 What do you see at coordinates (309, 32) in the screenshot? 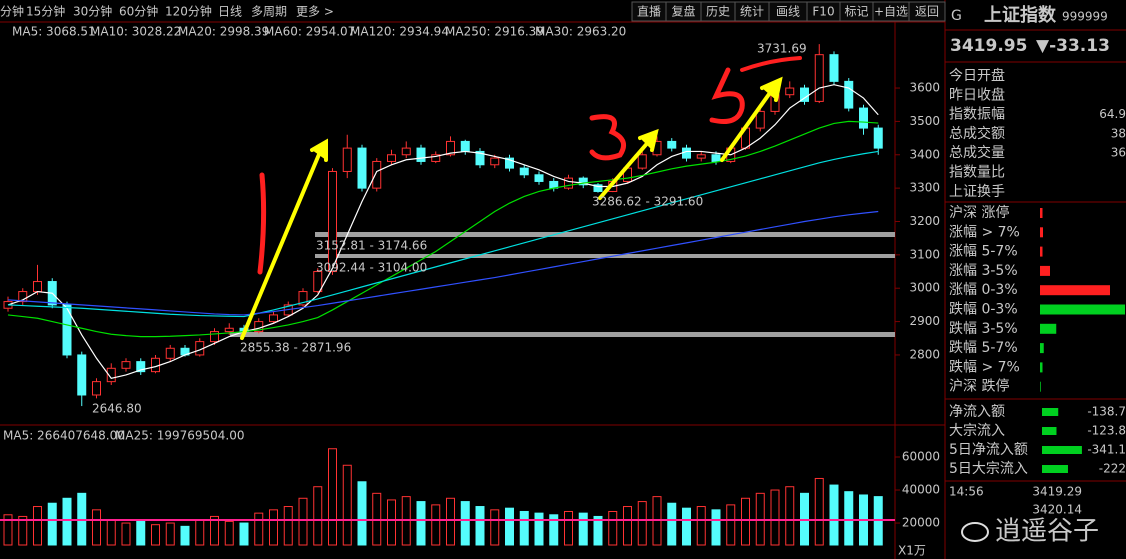
I see `ma-legend: MA60: 2954.07` at bounding box center [309, 32].